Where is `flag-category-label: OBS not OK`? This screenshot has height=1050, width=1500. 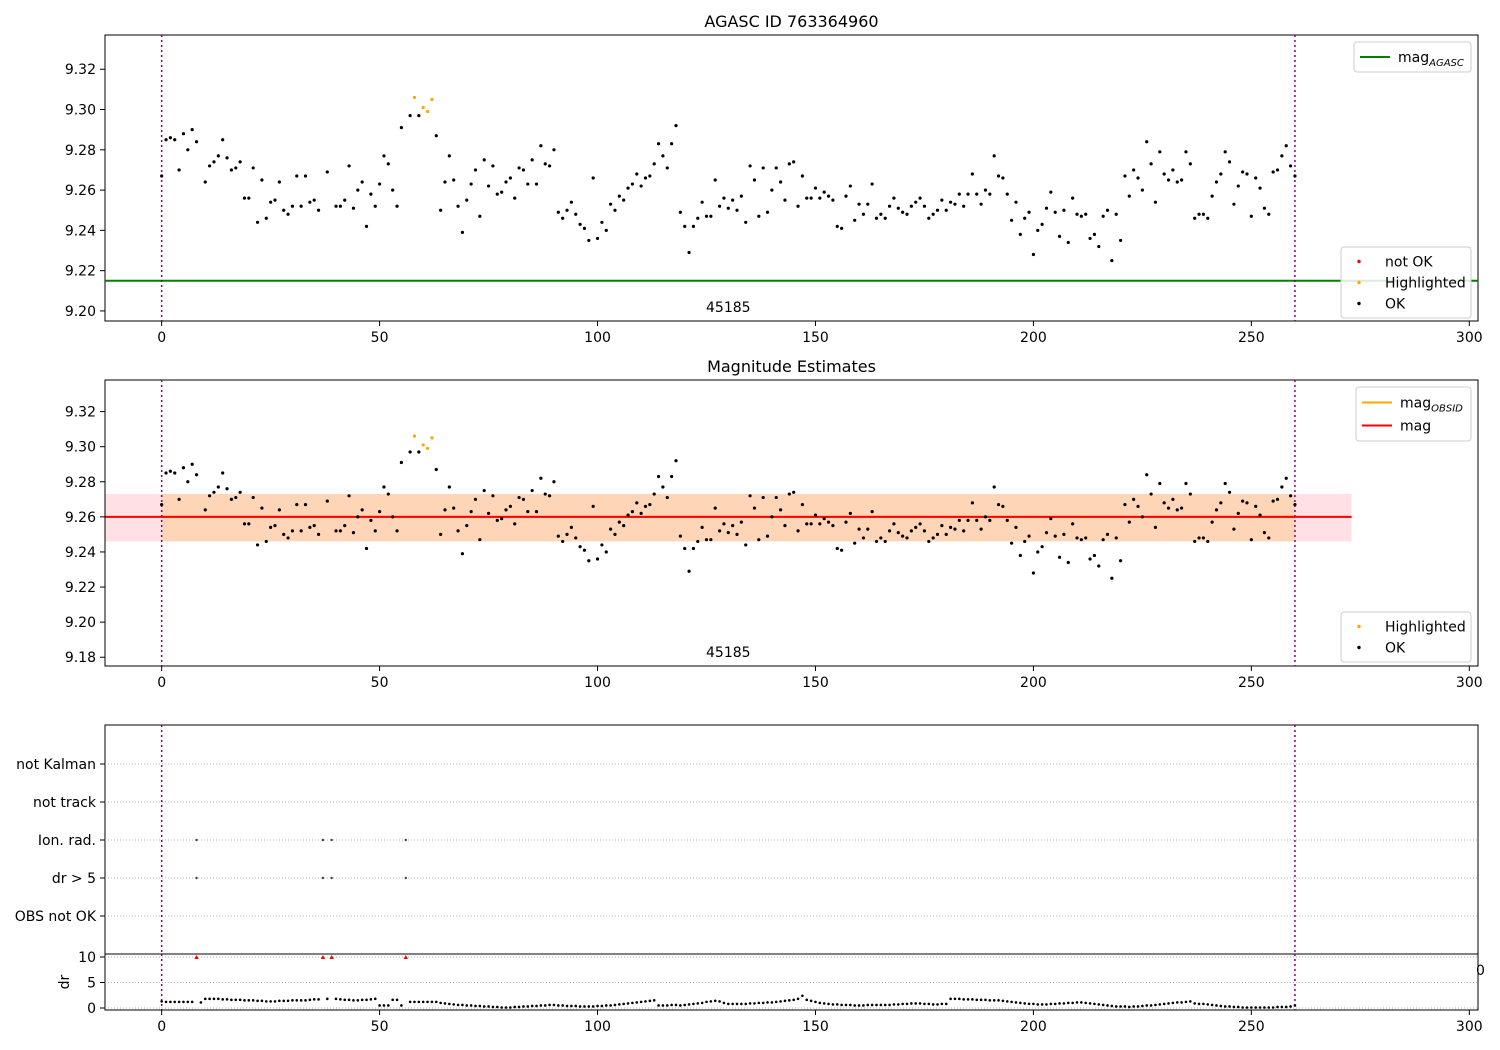 flag-category-label: OBS not OK is located at coordinates (56, 917).